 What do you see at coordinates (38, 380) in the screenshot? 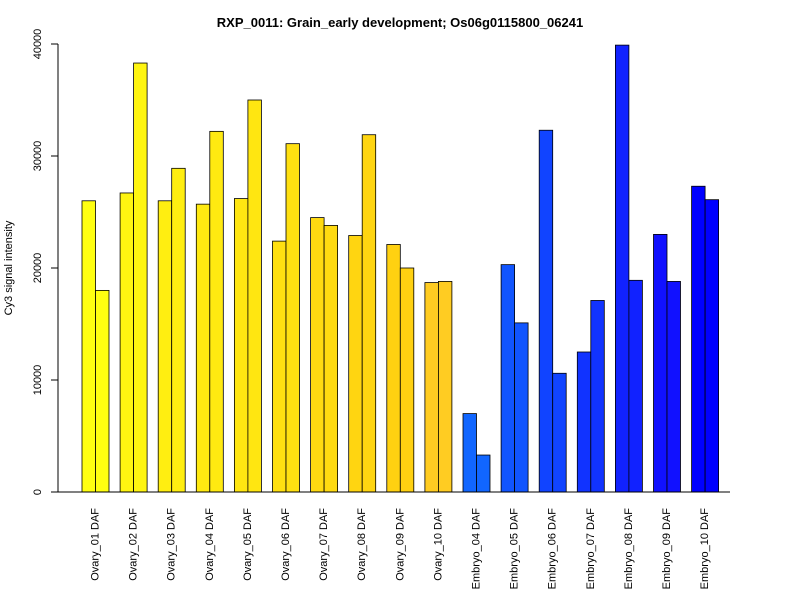
I see `y-tick-label: 10000` at bounding box center [38, 380].